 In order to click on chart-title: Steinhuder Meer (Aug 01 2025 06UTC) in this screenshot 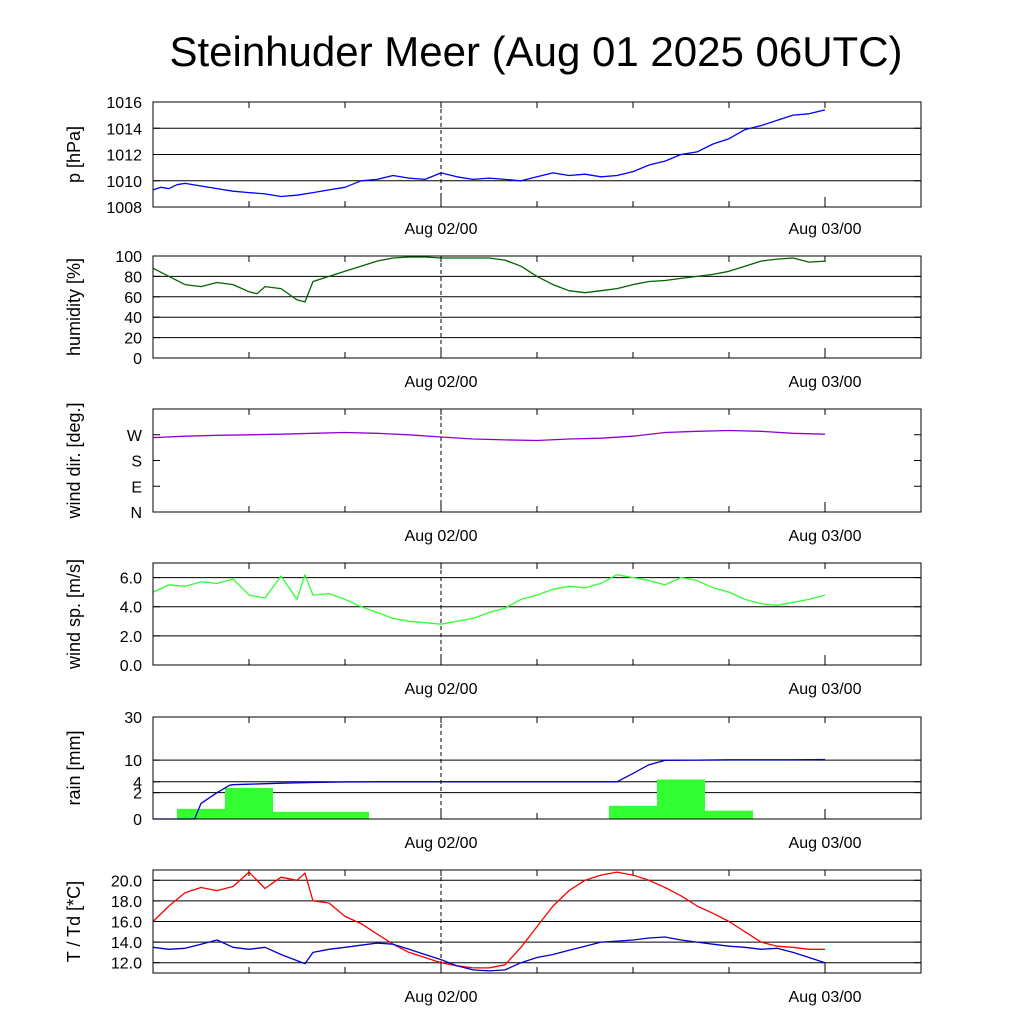, I will do `click(535, 51)`.